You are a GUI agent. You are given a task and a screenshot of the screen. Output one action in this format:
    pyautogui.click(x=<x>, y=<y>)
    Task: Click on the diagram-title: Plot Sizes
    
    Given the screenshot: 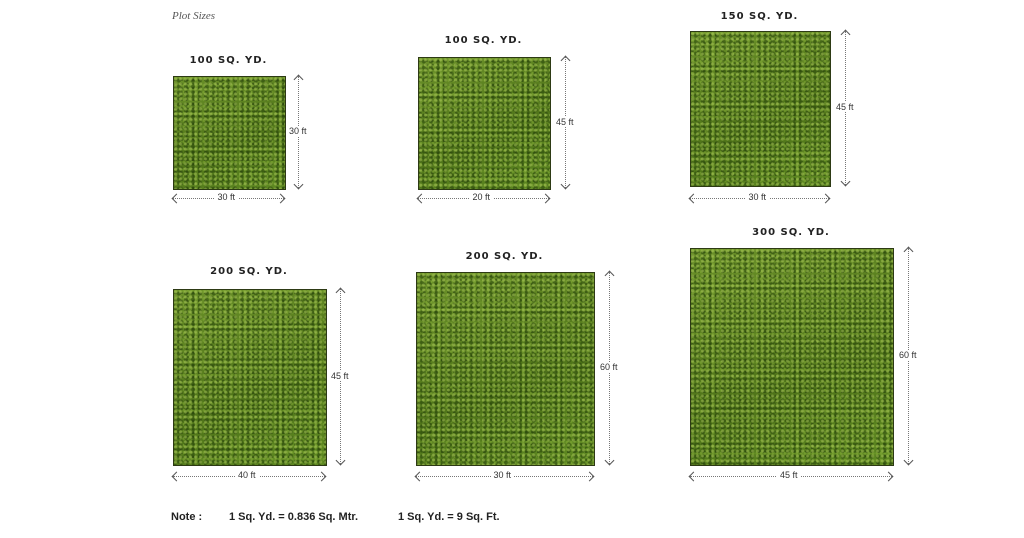 What is the action you would take?
    pyautogui.click(x=194, y=16)
    